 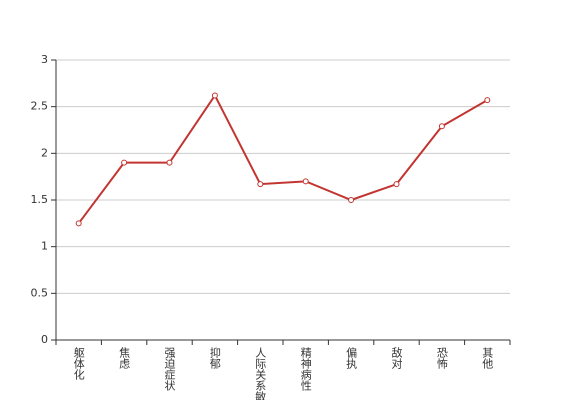 What do you see at coordinates (40, 292) in the screenshot?
I see `y-tick-label: 0.5` at bounding box center [40, 292].